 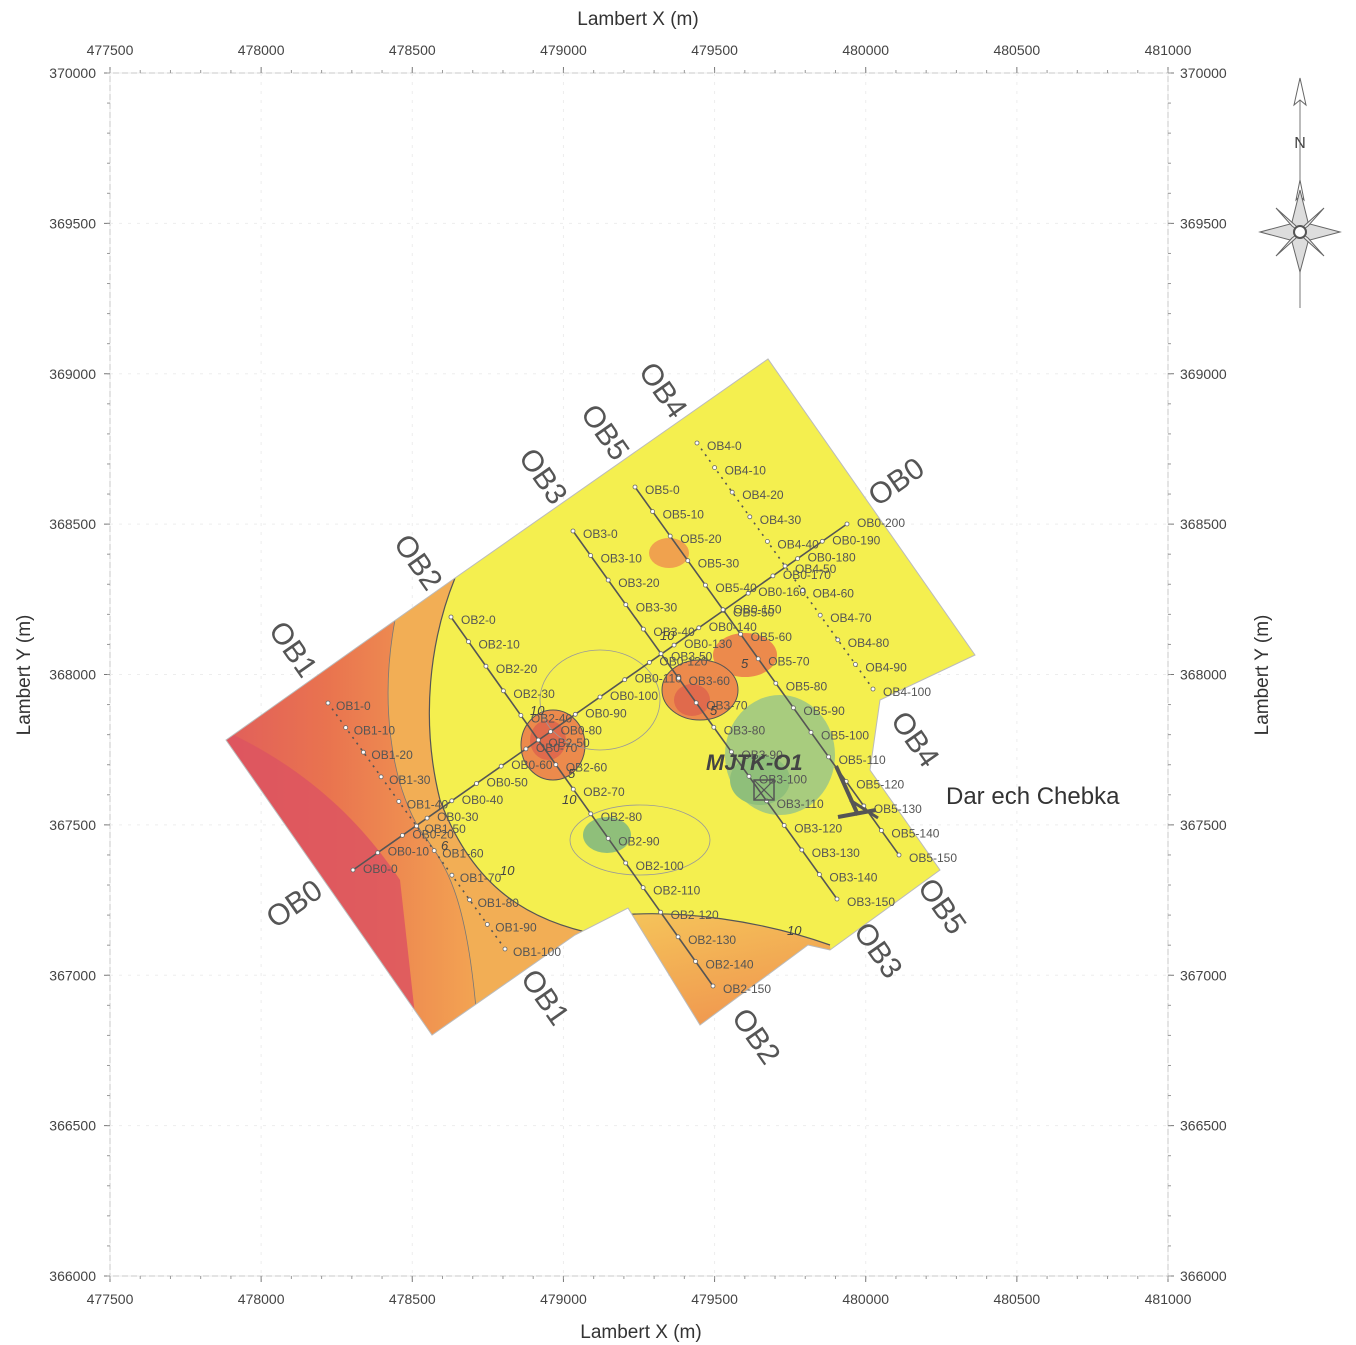 What do you see at coordinates (684, 515) in the screenshot?
I see `station-label: OB5-10` at bounding box center [684, 515].